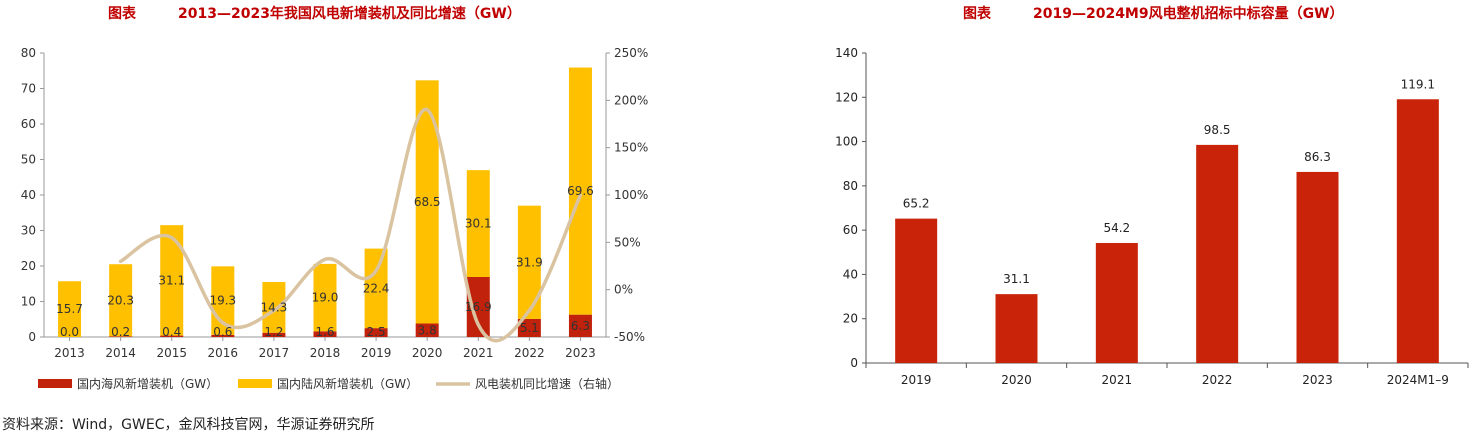  I want to click on onshore-data-label: 69.6, so click(580, 191).